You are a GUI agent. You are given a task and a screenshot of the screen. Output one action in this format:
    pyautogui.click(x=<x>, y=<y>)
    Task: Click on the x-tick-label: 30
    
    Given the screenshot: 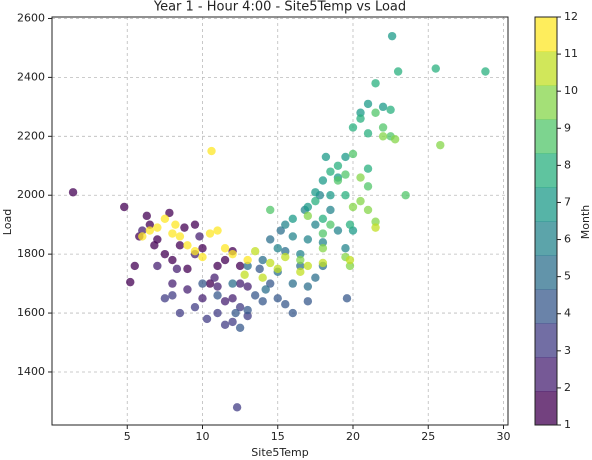 What is the action you would take?
    pyautogui.click(x=503, y=436)
    